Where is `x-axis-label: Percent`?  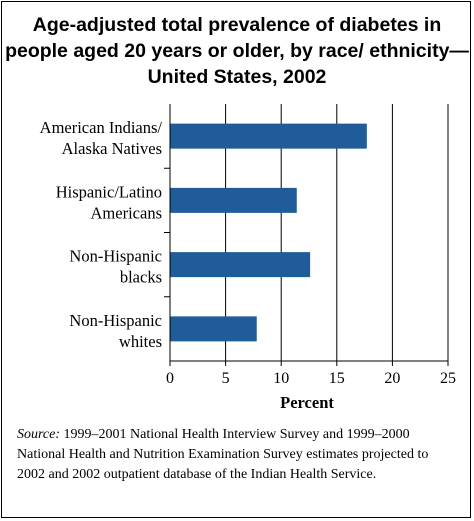
x-axis-label: Percent is located at coordinates (307, 402).